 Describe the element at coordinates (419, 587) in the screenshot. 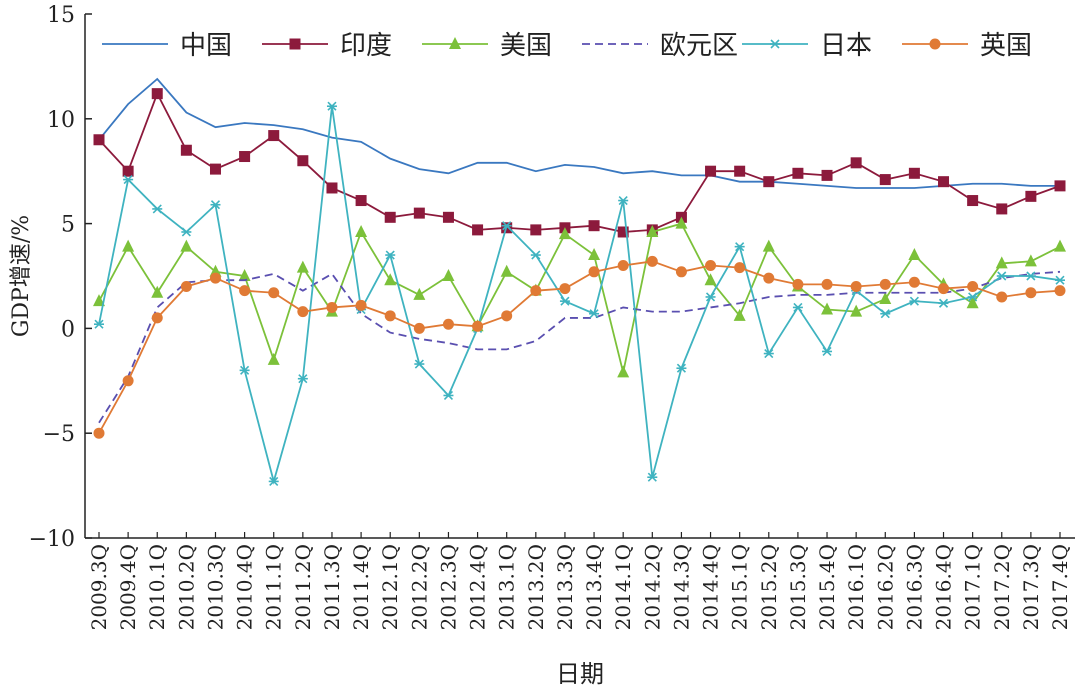

I see `x-tick-label: 2012.2Q` at that location.